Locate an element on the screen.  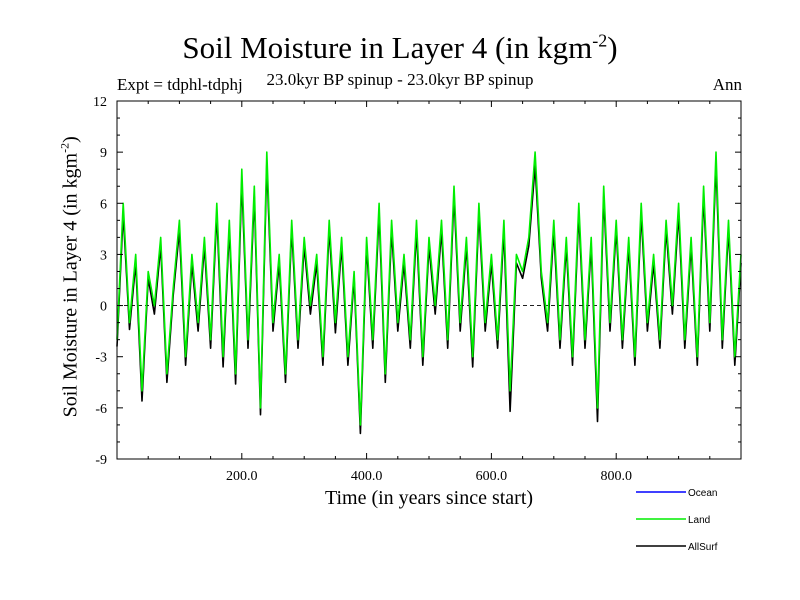
y-tick-label: -9 is located at coordinates (101, 460).